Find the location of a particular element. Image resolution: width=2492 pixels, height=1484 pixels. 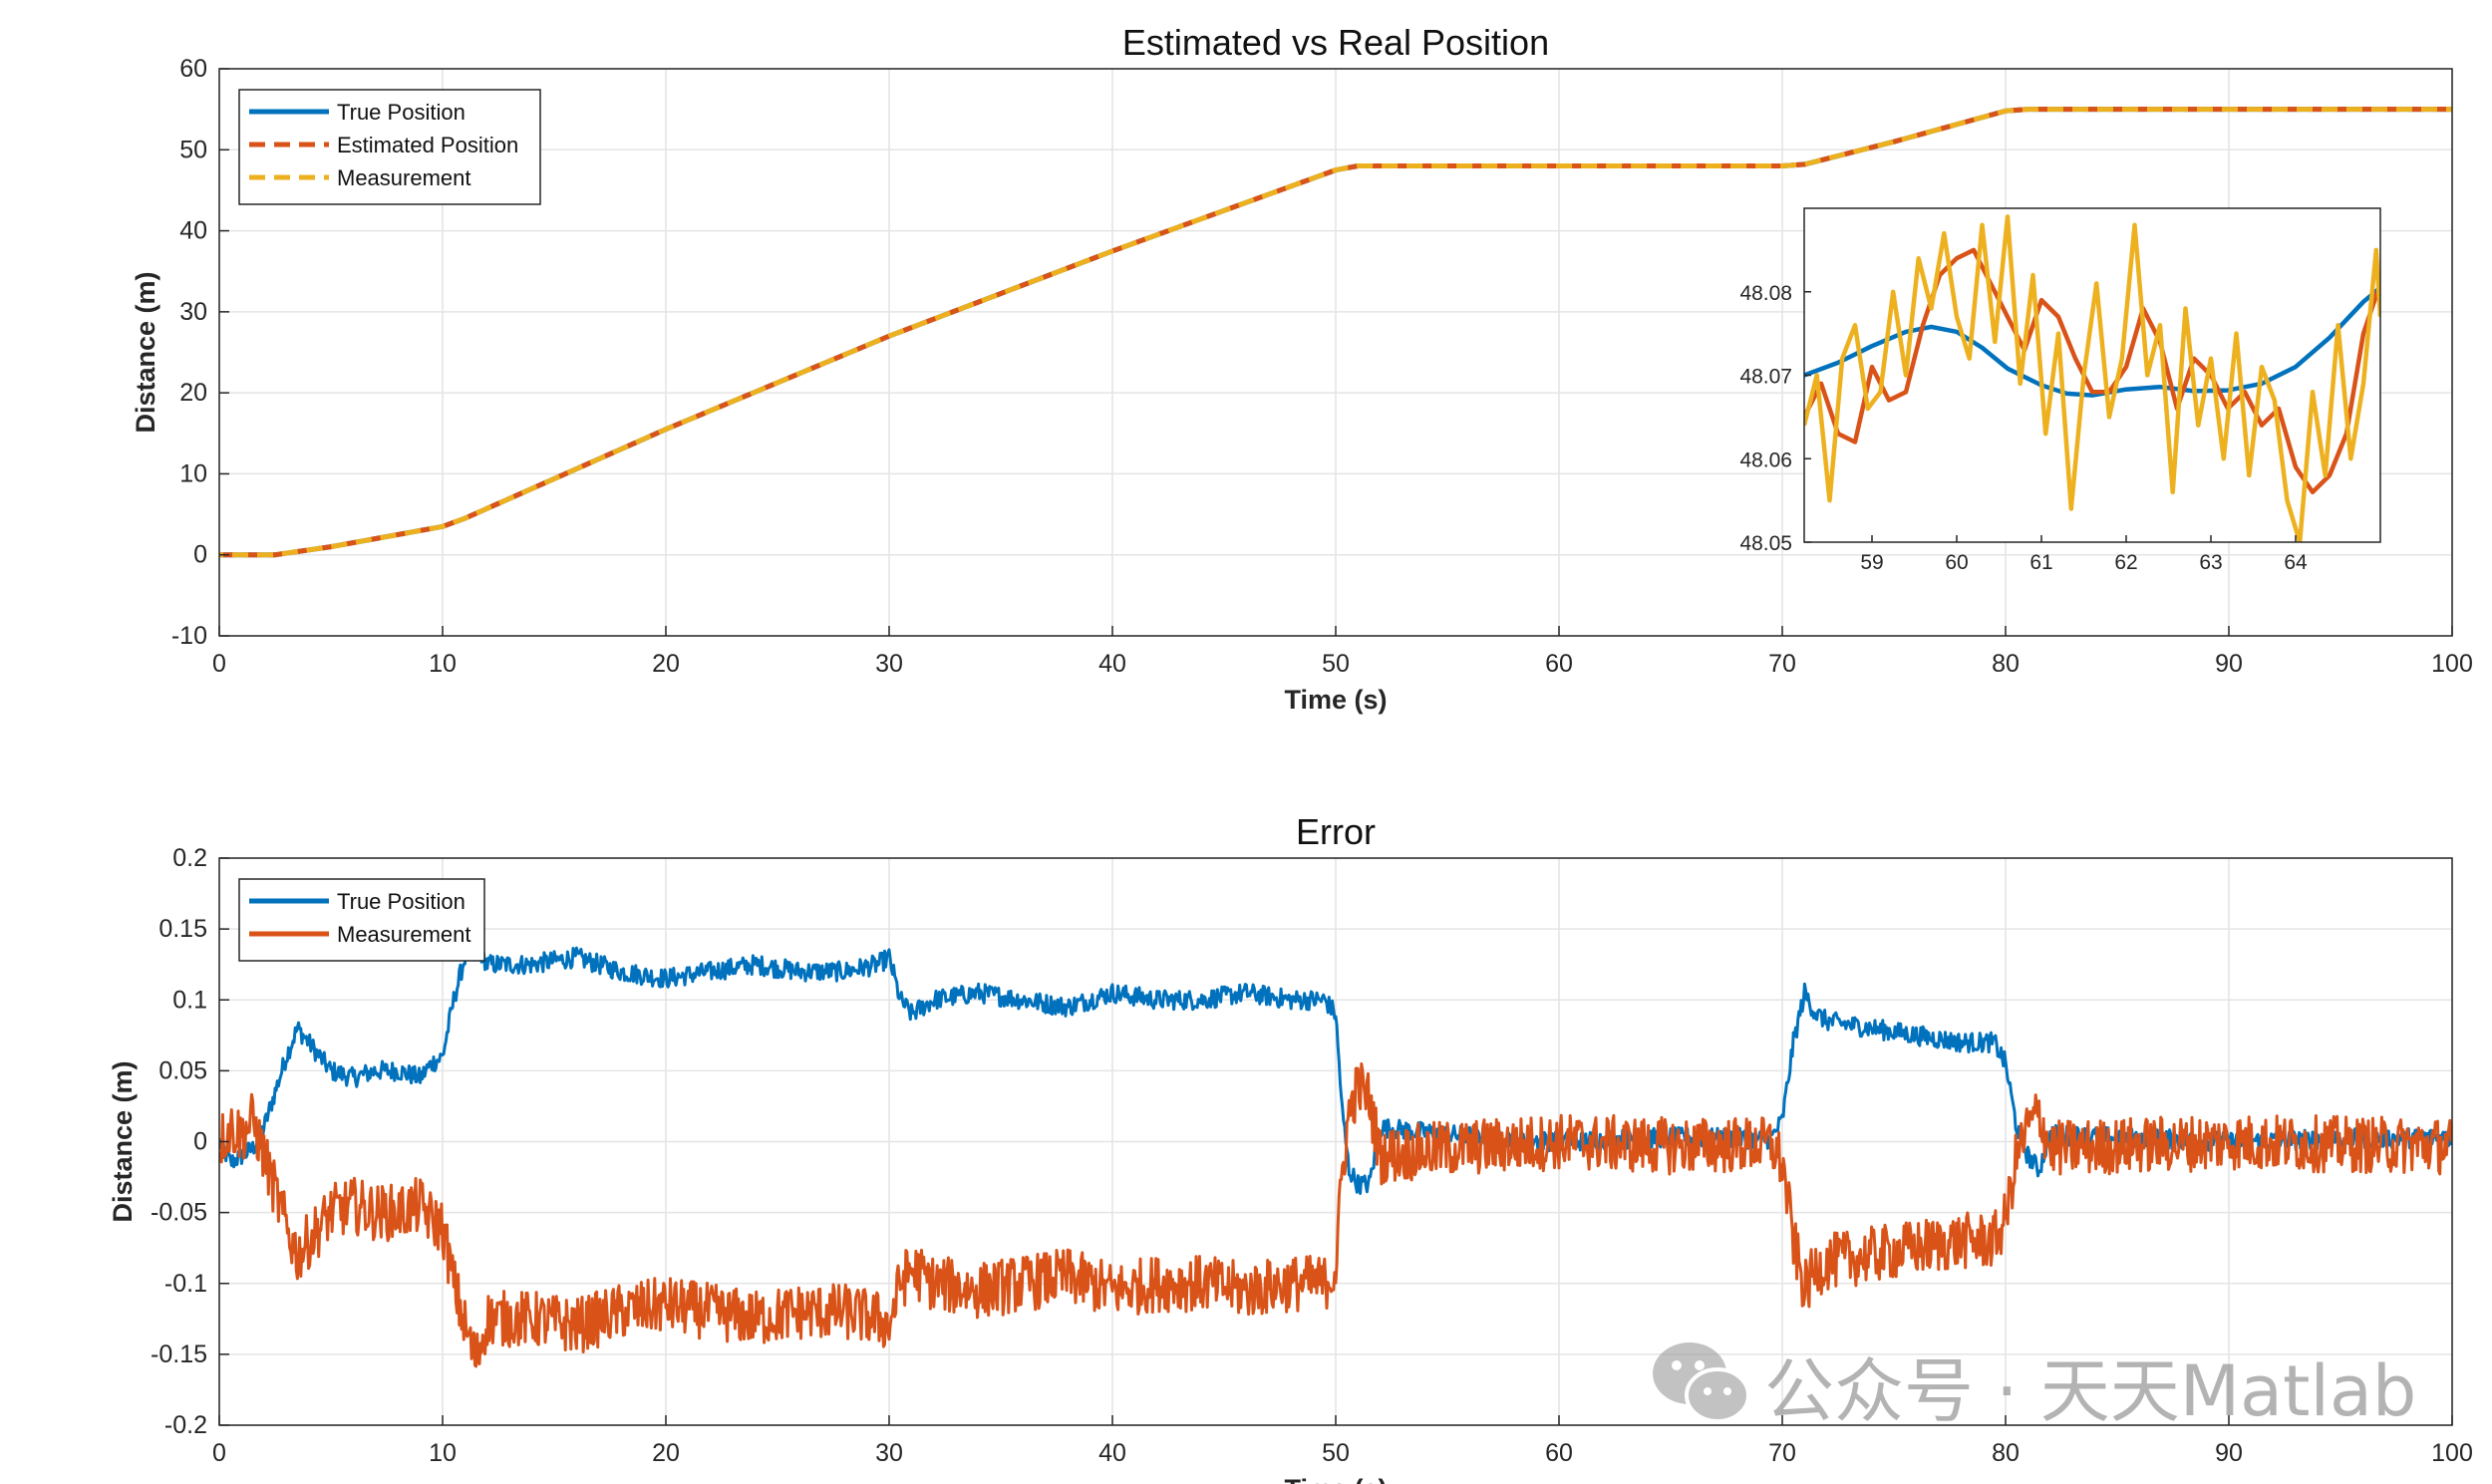

inset-series-2-line is located at coordinates (2092, 378).